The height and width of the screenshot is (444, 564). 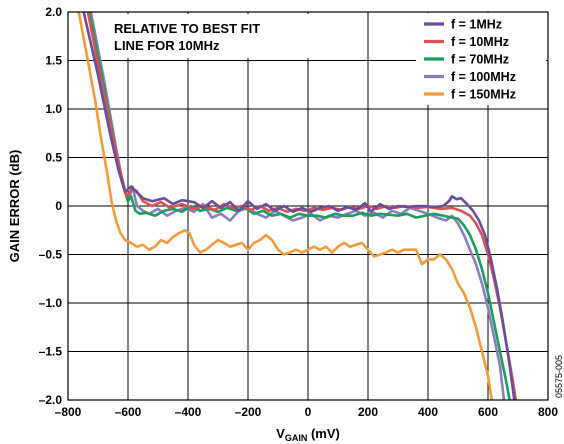 I want to click on legend-label: f = 1MHz, so click(x=476, y=25).